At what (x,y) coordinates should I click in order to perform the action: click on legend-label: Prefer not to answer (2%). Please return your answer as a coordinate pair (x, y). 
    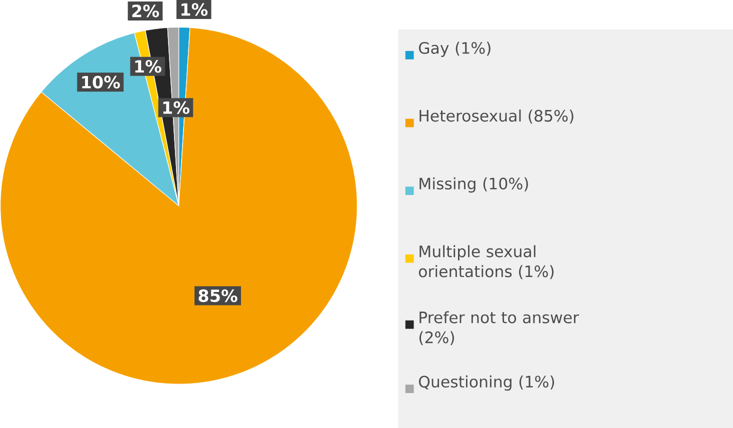
    Looking at the image, I should click on (499, 328).